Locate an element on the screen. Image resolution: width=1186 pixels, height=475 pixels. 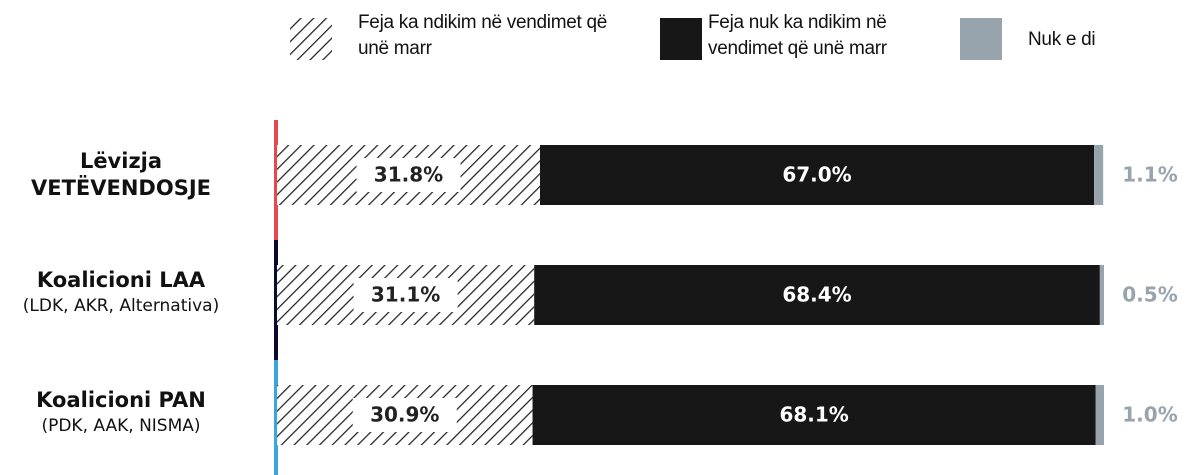
category-label: Lëvizja VETËVENDOSJE is located at coordinates (125, 175).